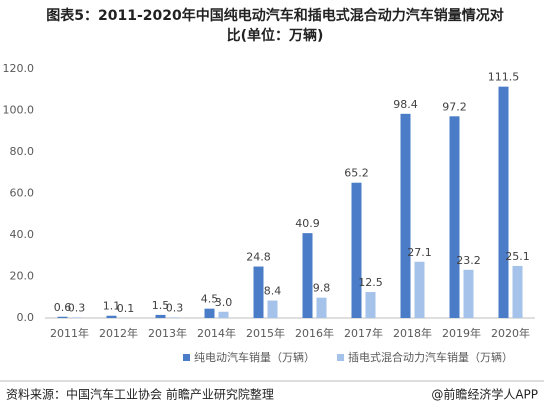 Image resolution: width=544 pixels, height=415 pixels. I want to click on value-label: 12.5, so click(370, 282).